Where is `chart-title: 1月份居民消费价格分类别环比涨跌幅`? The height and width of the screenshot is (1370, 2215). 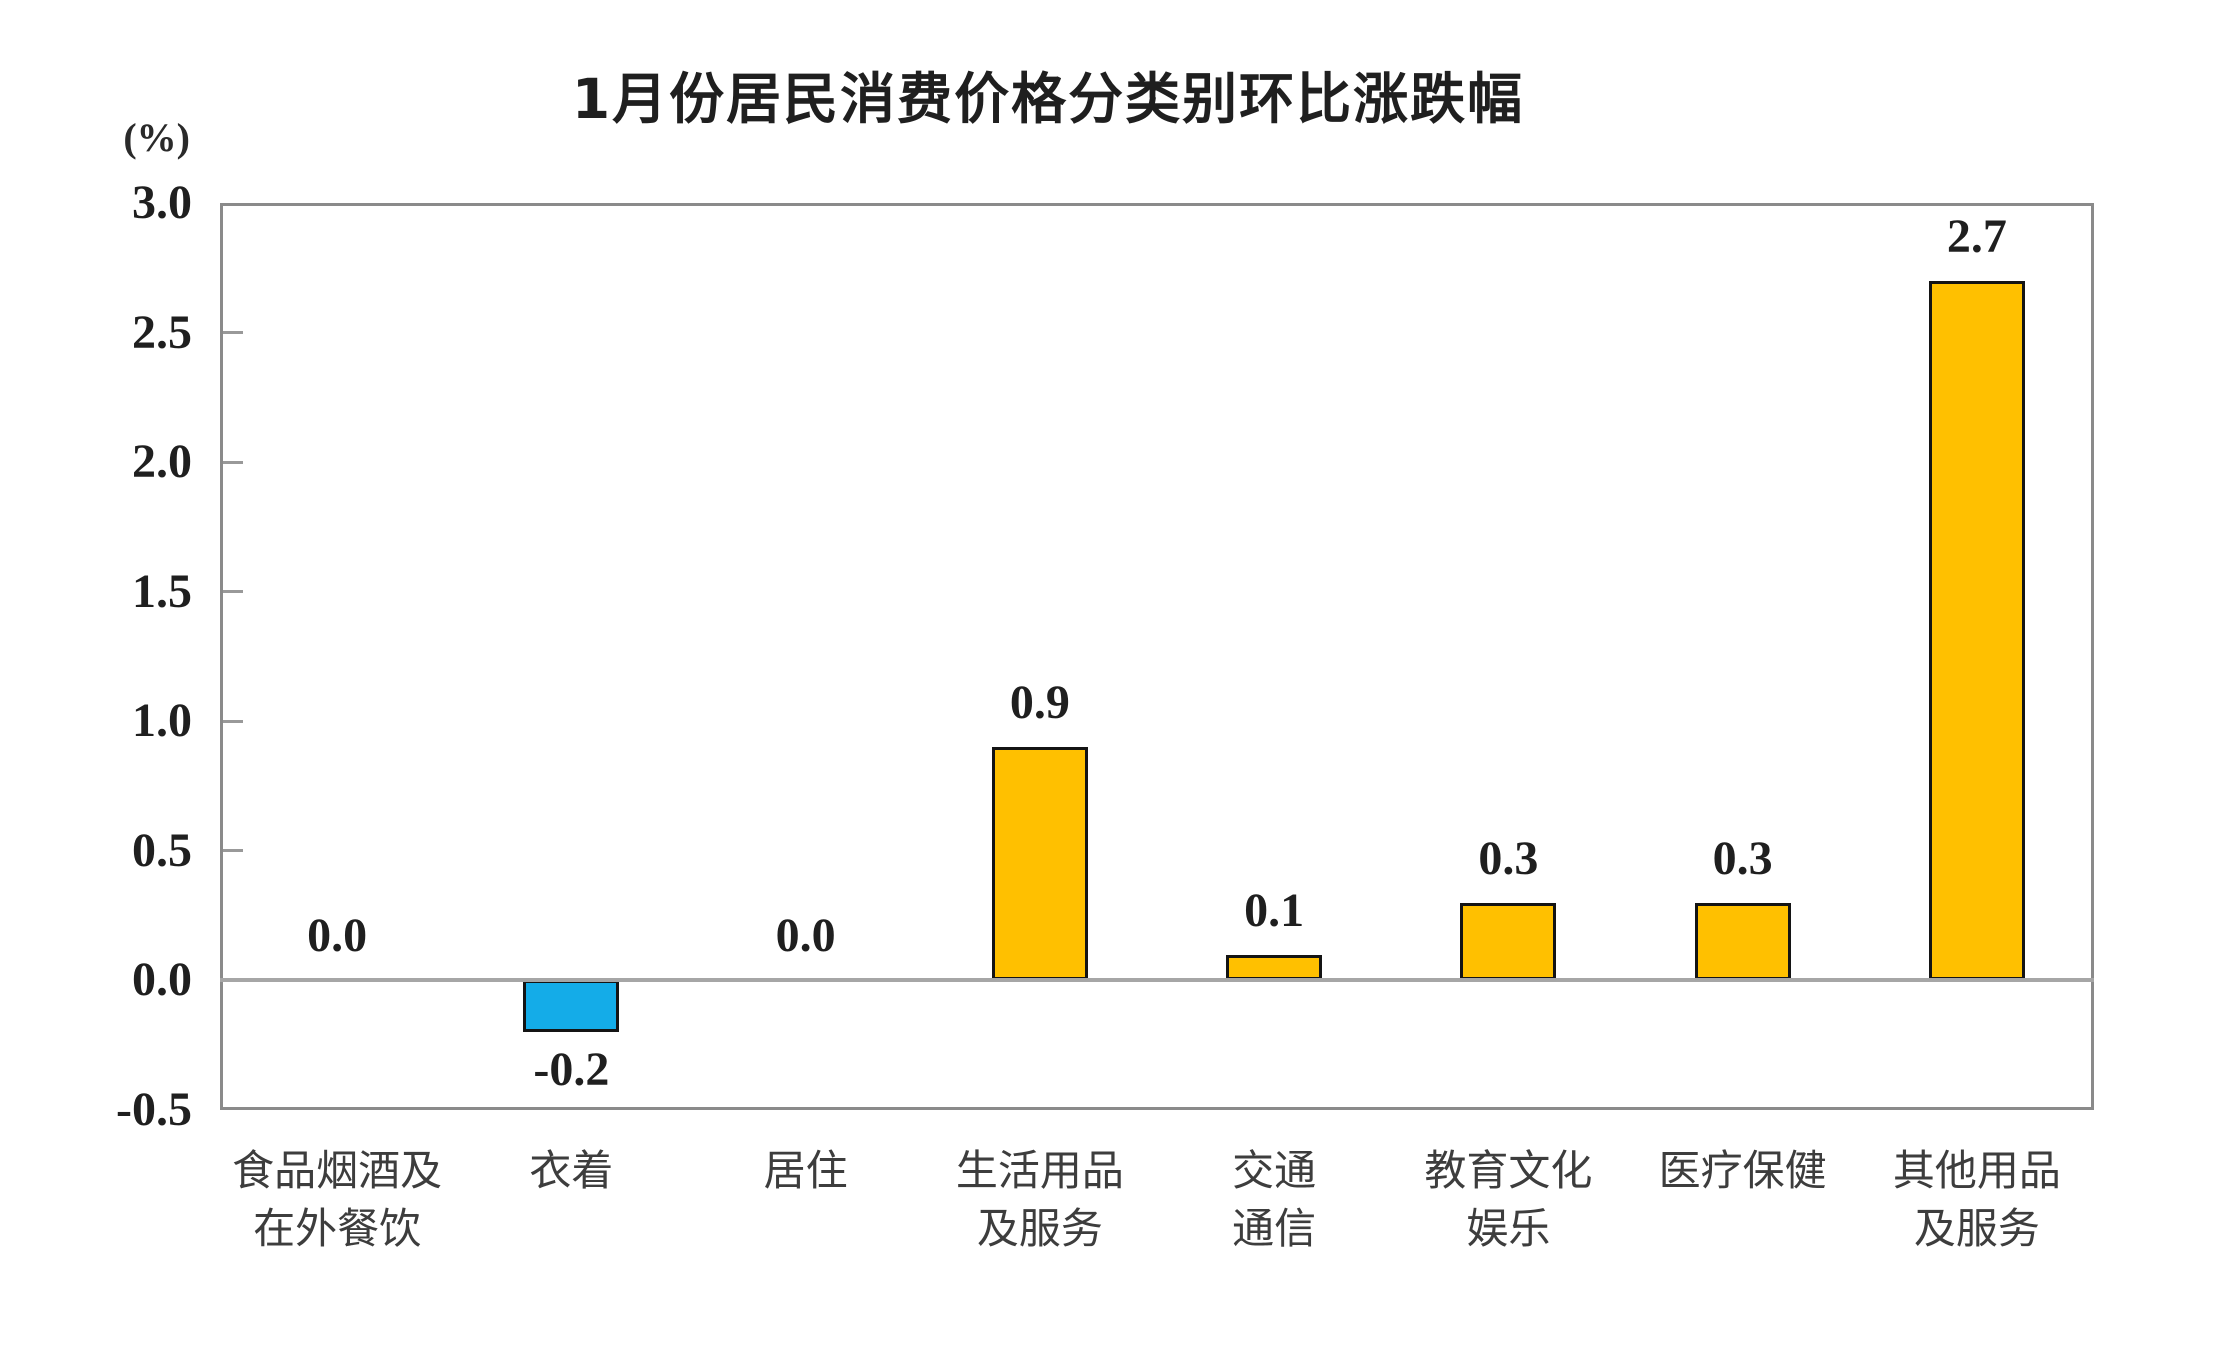
chart-title: 1月份居民消费价格分类别环比涨跌幅 is located at coordinates (1048, 99).